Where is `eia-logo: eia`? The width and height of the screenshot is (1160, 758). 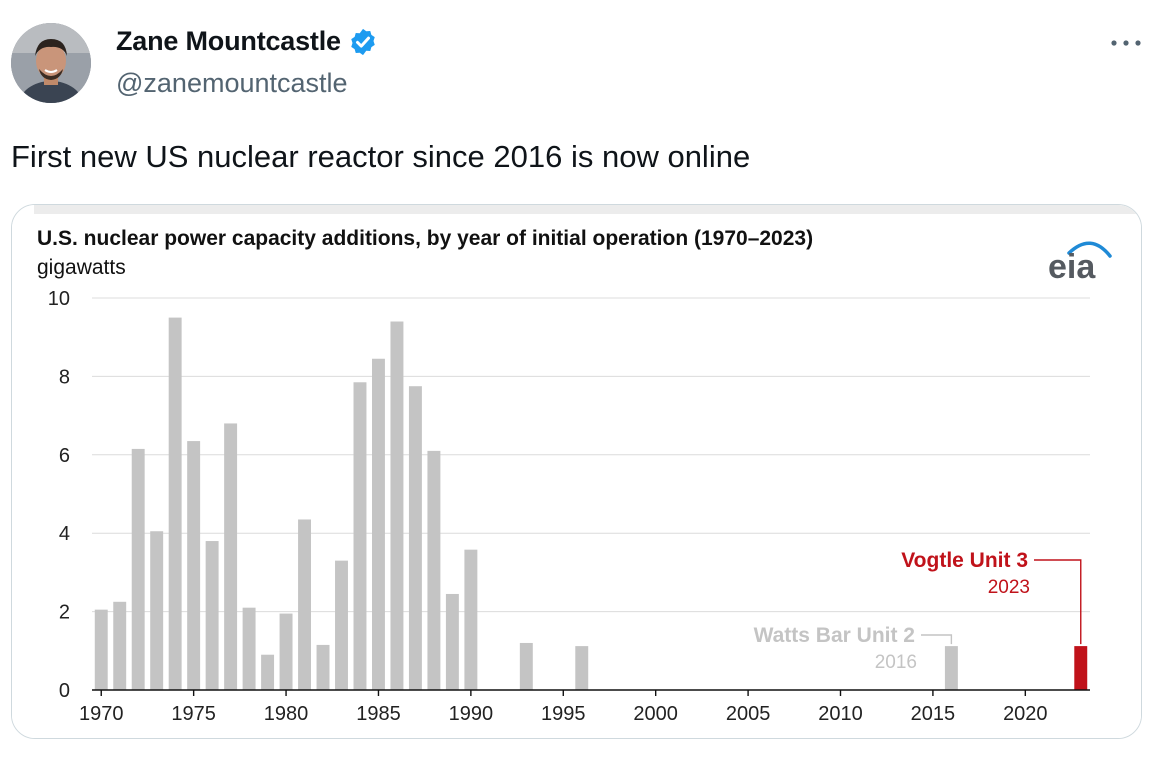 eia-logo: eia is located at coordinates (1080, 263).